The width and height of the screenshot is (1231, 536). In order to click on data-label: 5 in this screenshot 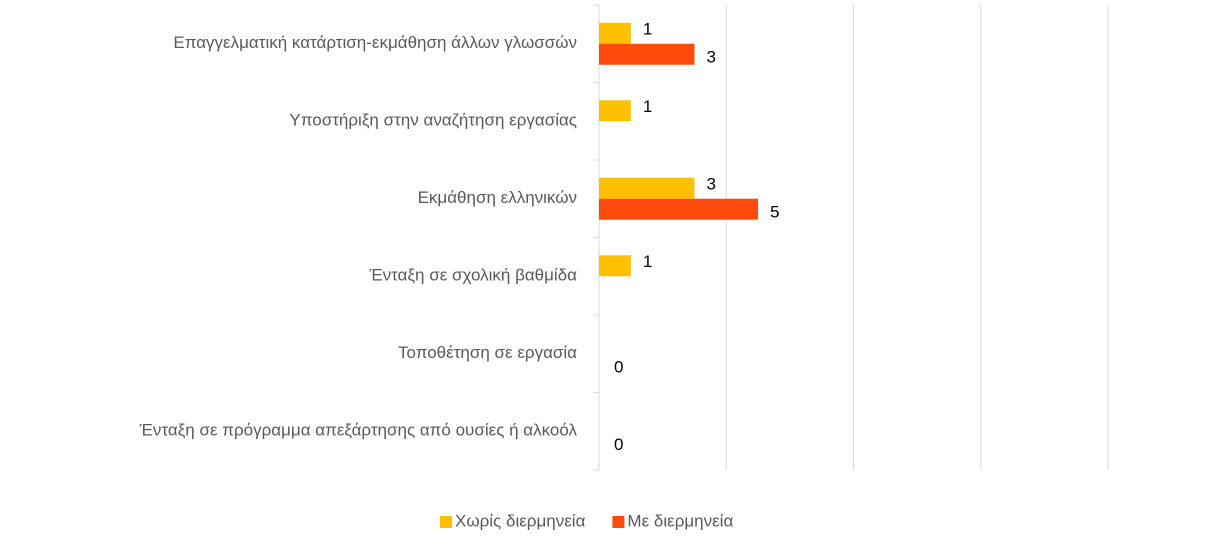, I will do `click(774, 212)`.